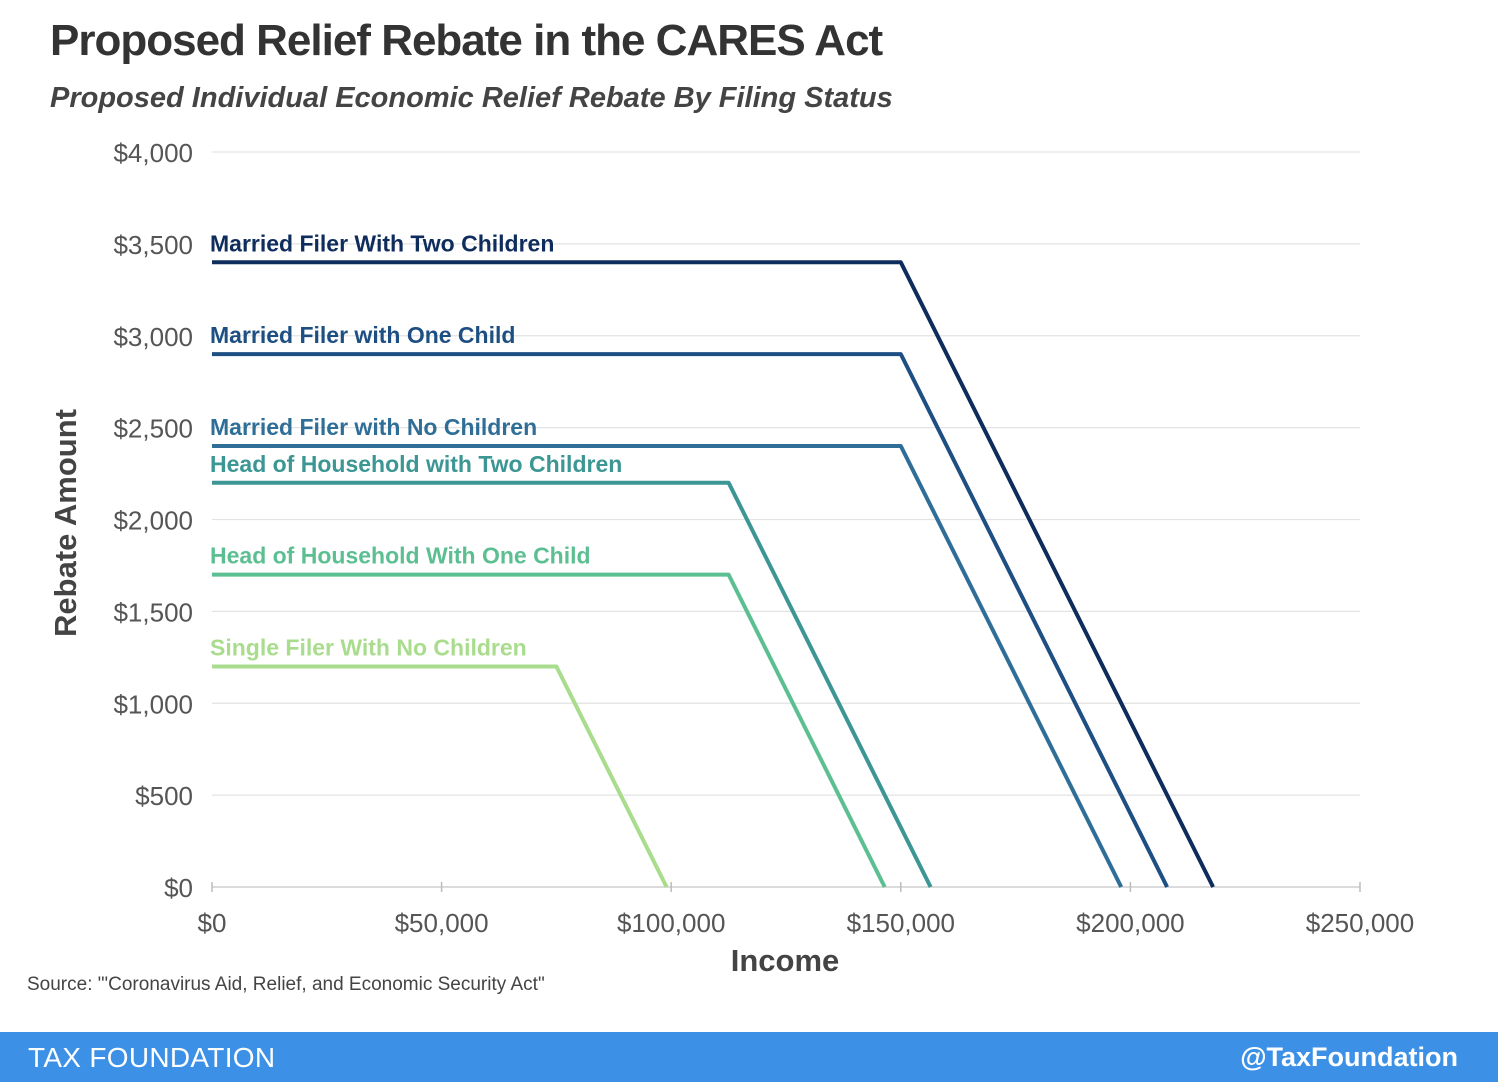 This screenshot has height=1082, width=1498. What do you see at coordinates (164, 796) in the screenshot?
I see `y-tick-label: $500` at bounding box center [164, 796].